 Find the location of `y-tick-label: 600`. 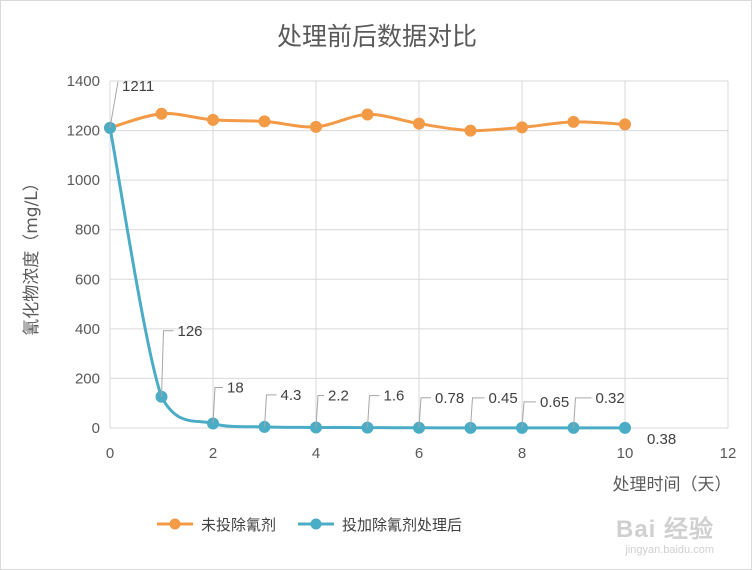

y-tick-label: 600 is located at coordinates (87, 279).